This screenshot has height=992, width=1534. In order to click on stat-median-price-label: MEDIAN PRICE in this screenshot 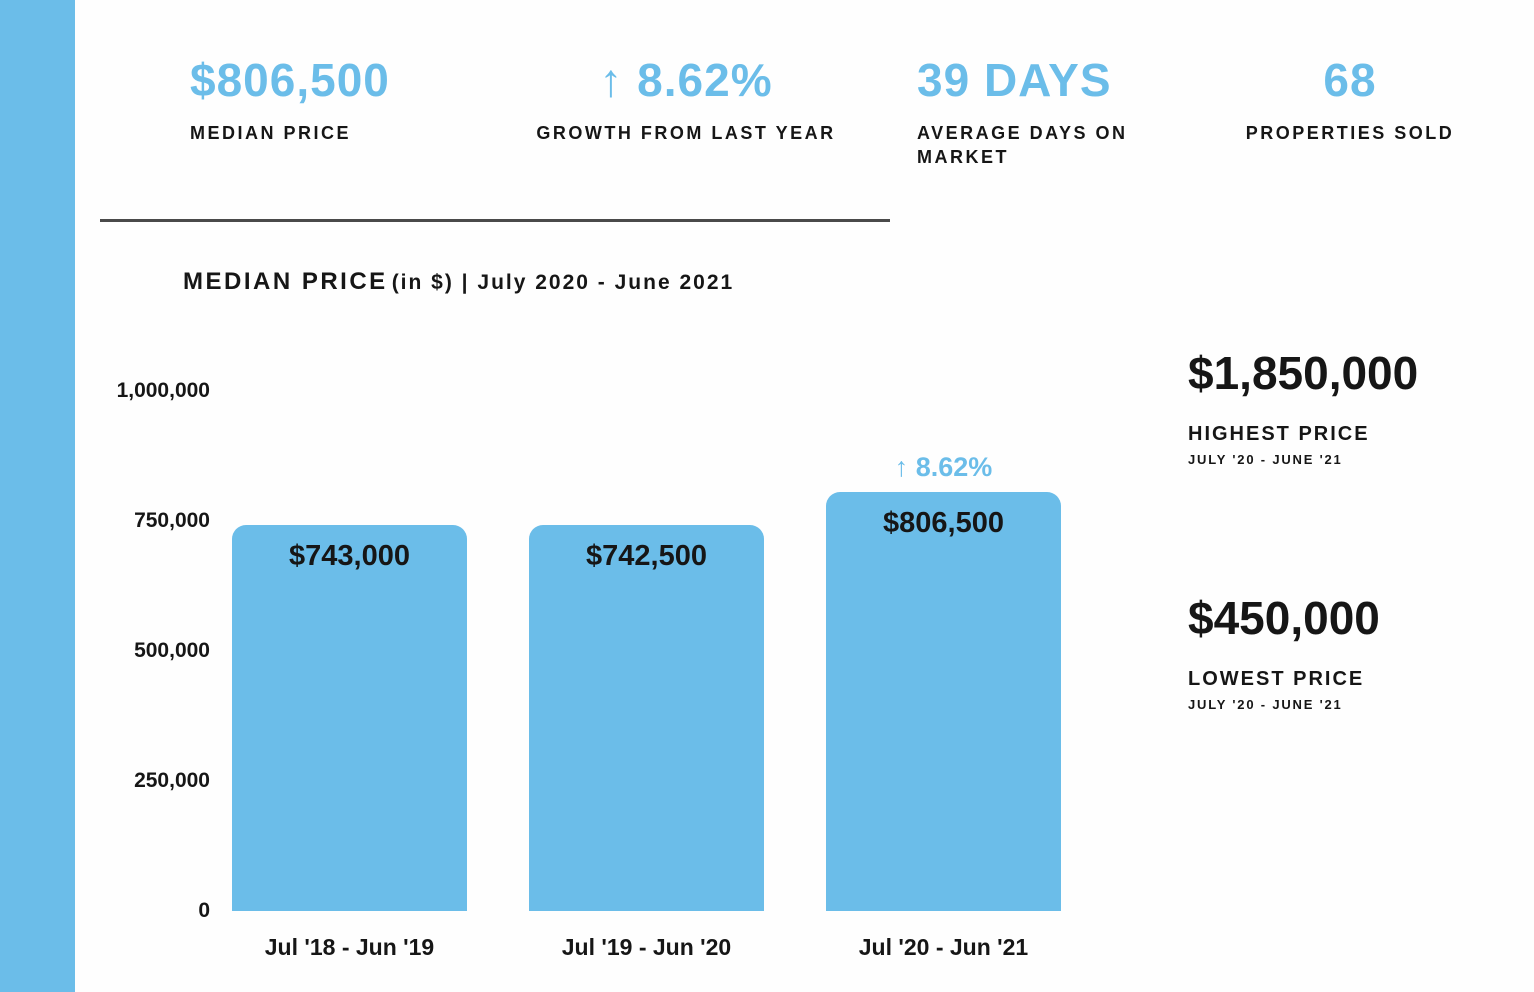, I will do `click(271, 132)`.